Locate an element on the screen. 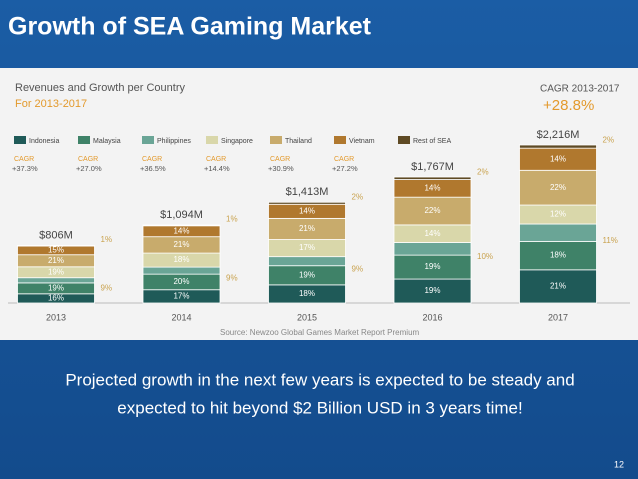  cagr-value: +14.4% is located at coordinates (217, 168).